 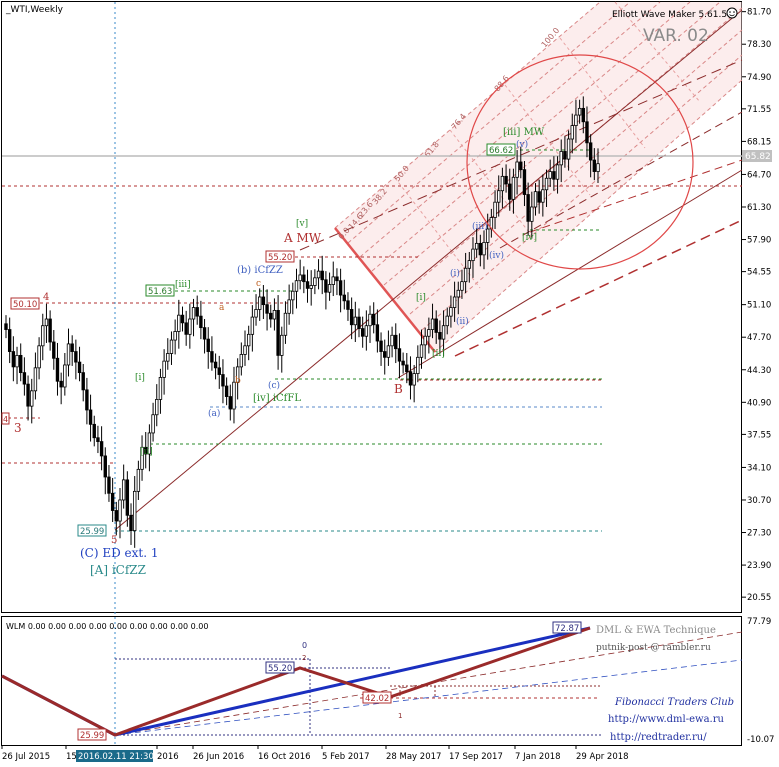 What do you see at coordinates (146, 452) in the screenshot?
I see `wave-bii: [ii]` at bounding box center [146, 452].